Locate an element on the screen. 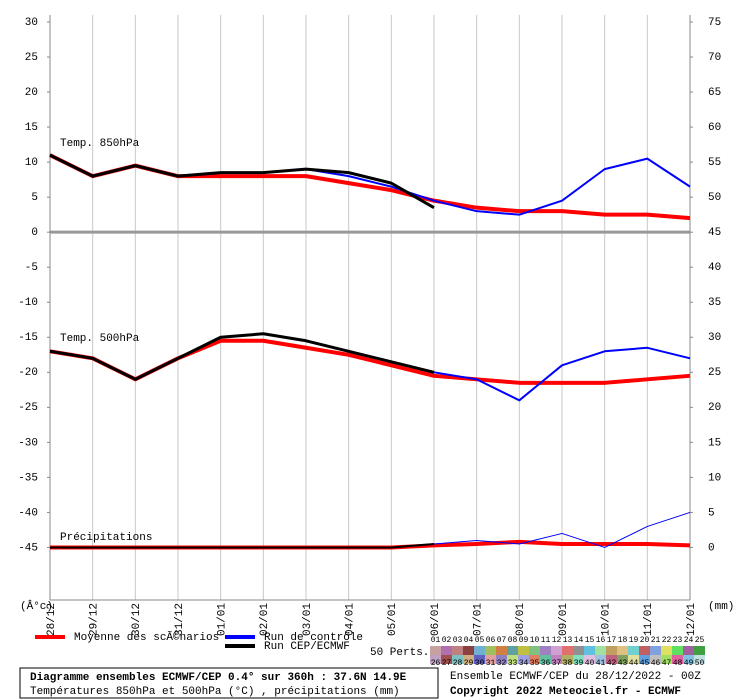 This screenshot has width=740, height=700. y-tick-label: 10 is located at coordinates (31, 163).